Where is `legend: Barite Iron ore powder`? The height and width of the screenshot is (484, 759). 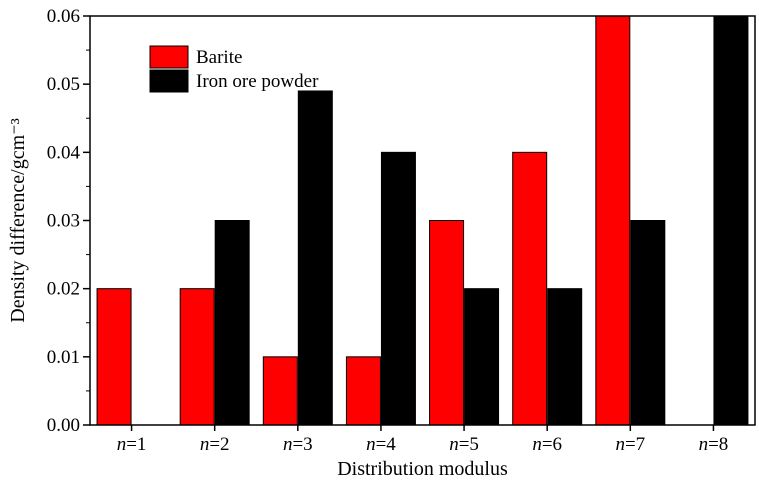 legend: Barite Iron ore powder is located at coordinates (234, 69).